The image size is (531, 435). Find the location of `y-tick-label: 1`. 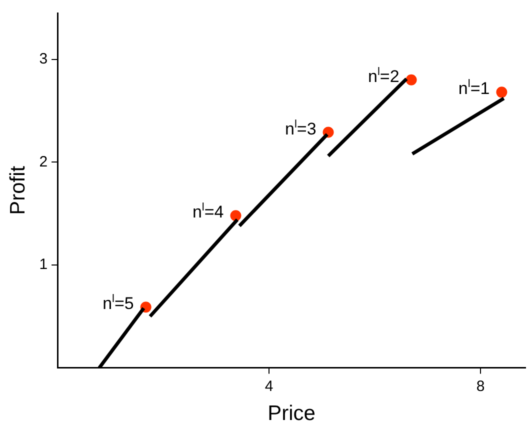

y-tick-label: 1 is located at coordinates (43, 265).